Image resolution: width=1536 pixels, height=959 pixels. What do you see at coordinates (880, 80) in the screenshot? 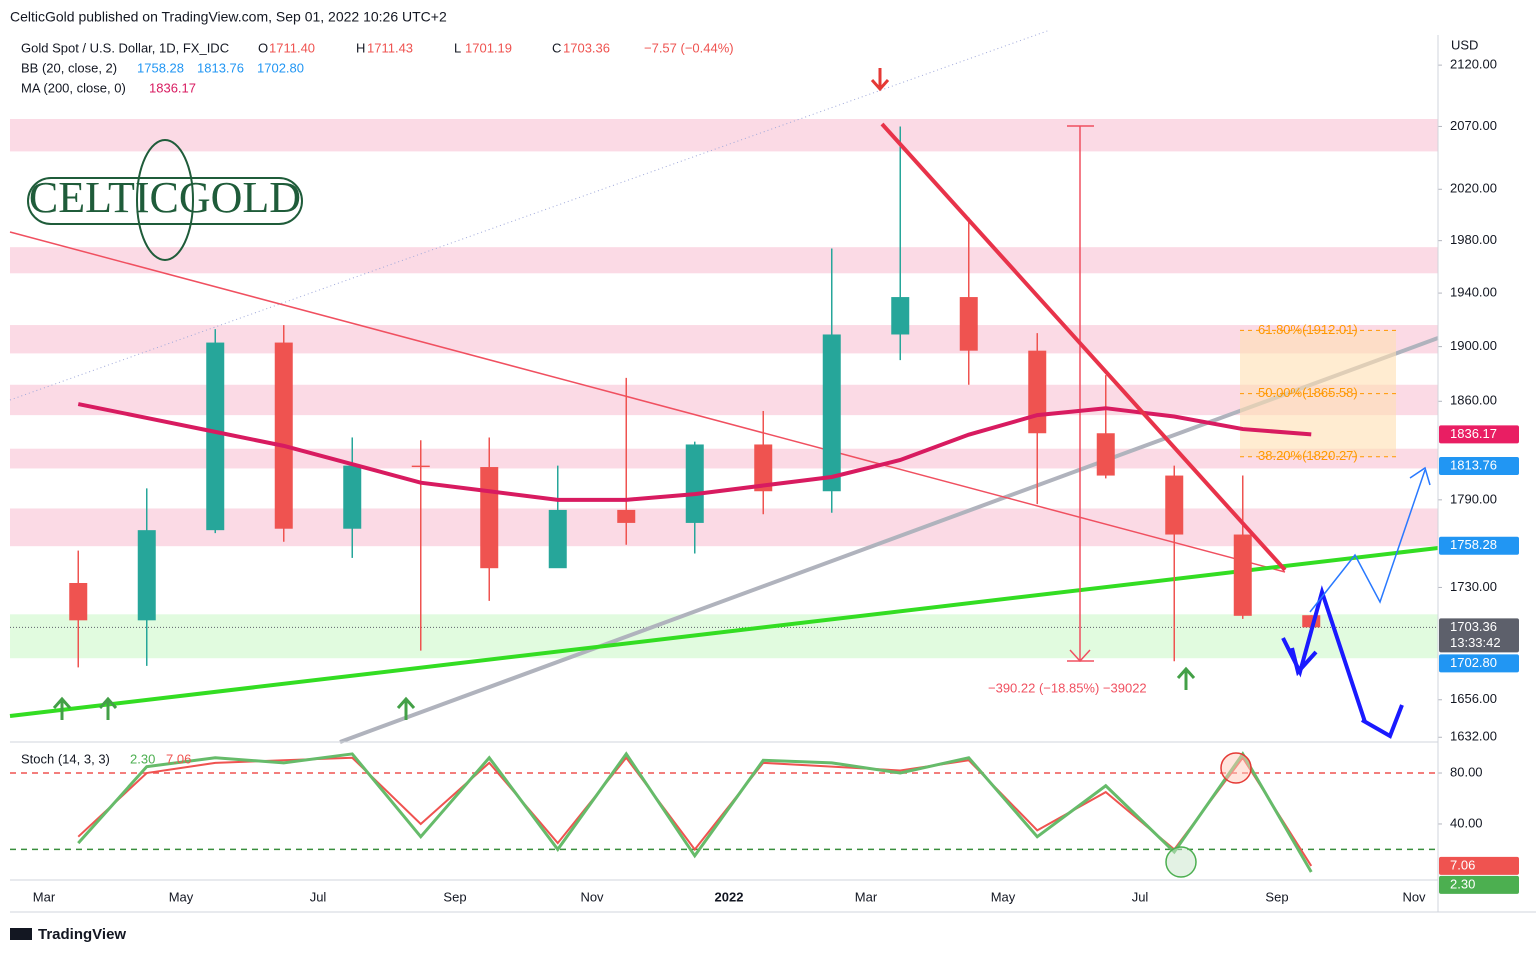
I see `down-arrow` at bounding box center [880, 80].